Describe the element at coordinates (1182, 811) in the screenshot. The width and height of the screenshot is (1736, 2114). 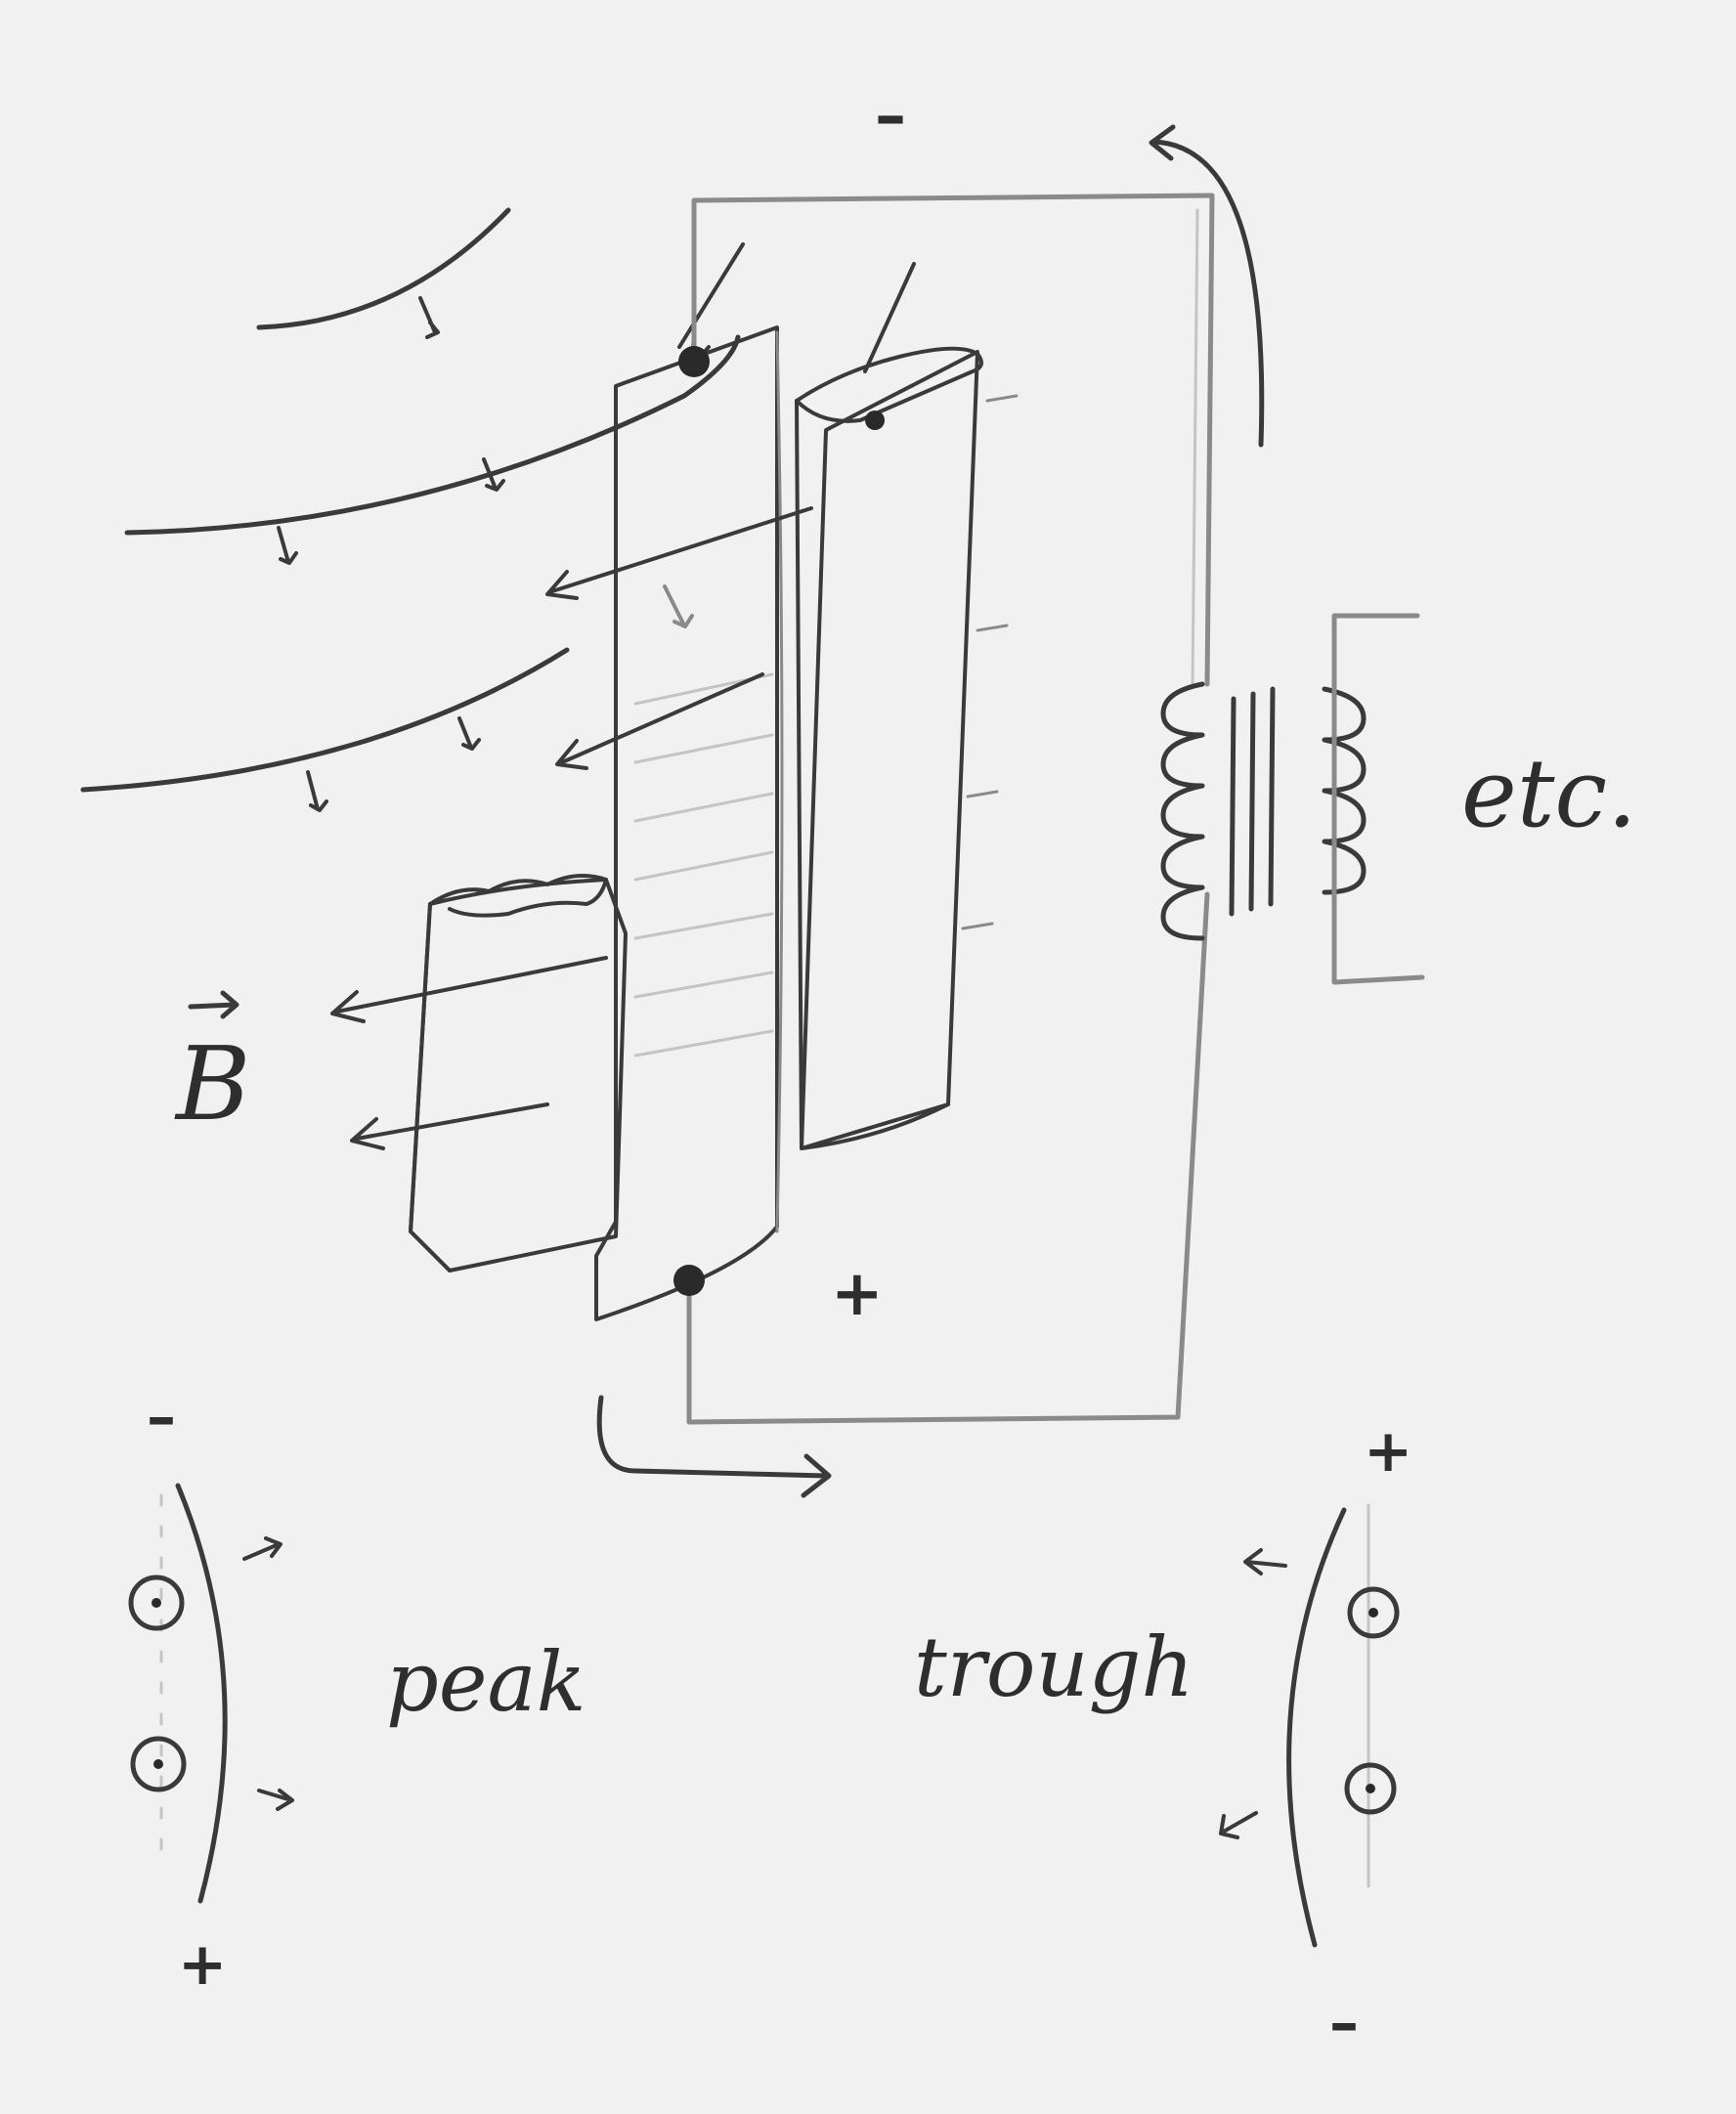
I see `primary-coil` at that location.